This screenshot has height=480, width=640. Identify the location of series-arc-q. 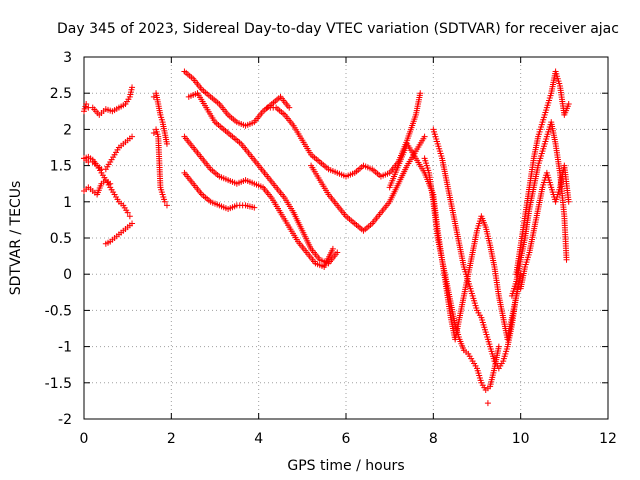
(542, 173).